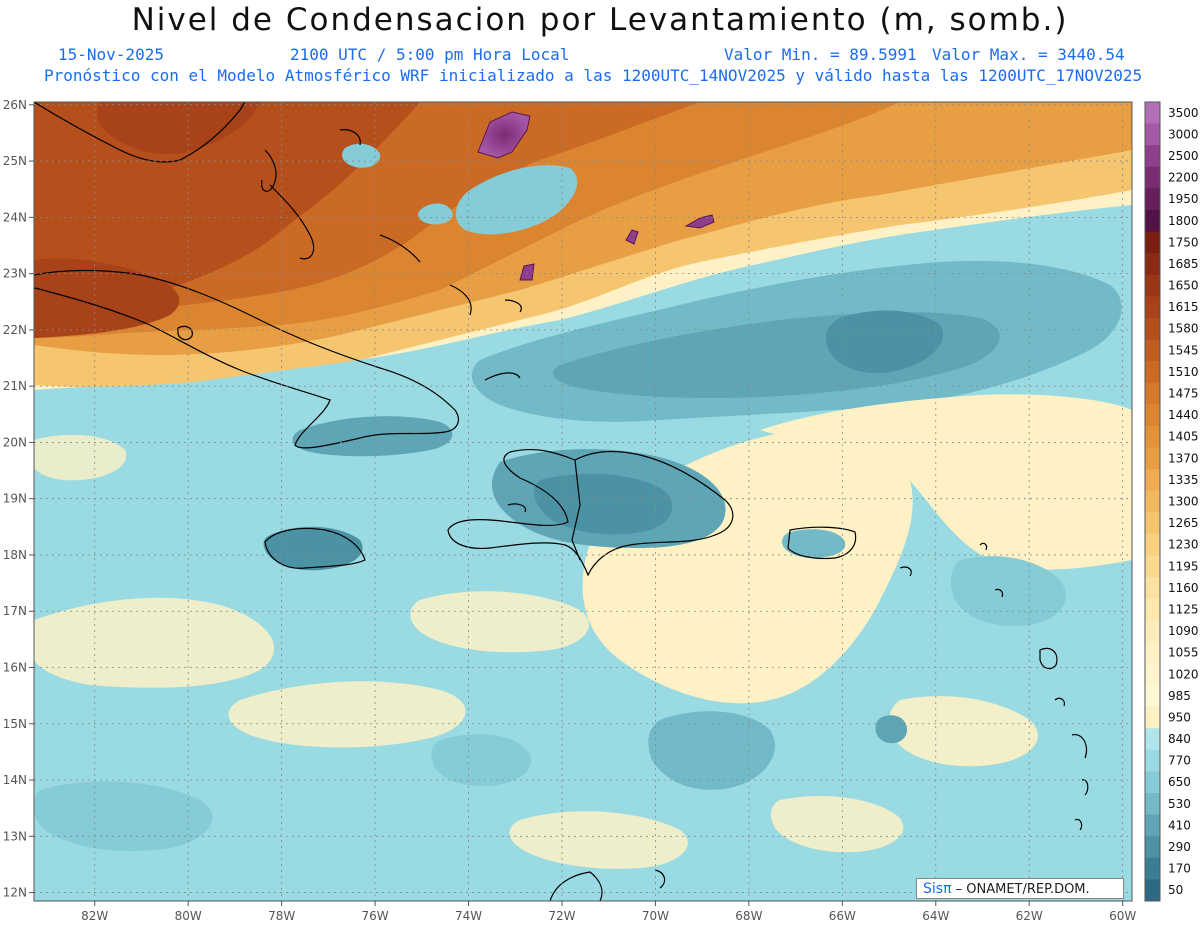 The image size is (1200, 927). I want to click on x-tick-label: 62W, so click(1029, 916).